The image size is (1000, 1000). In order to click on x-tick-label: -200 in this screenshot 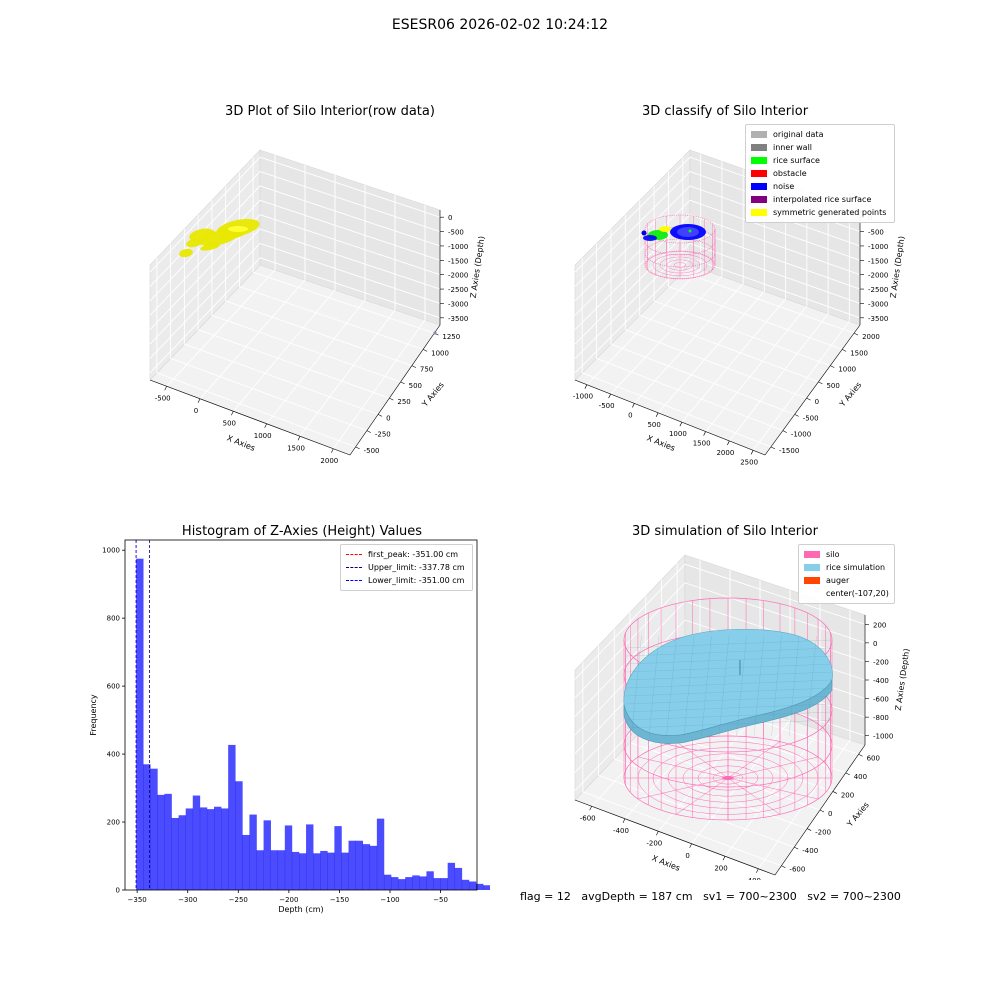, I will do `click(654, 843)`.